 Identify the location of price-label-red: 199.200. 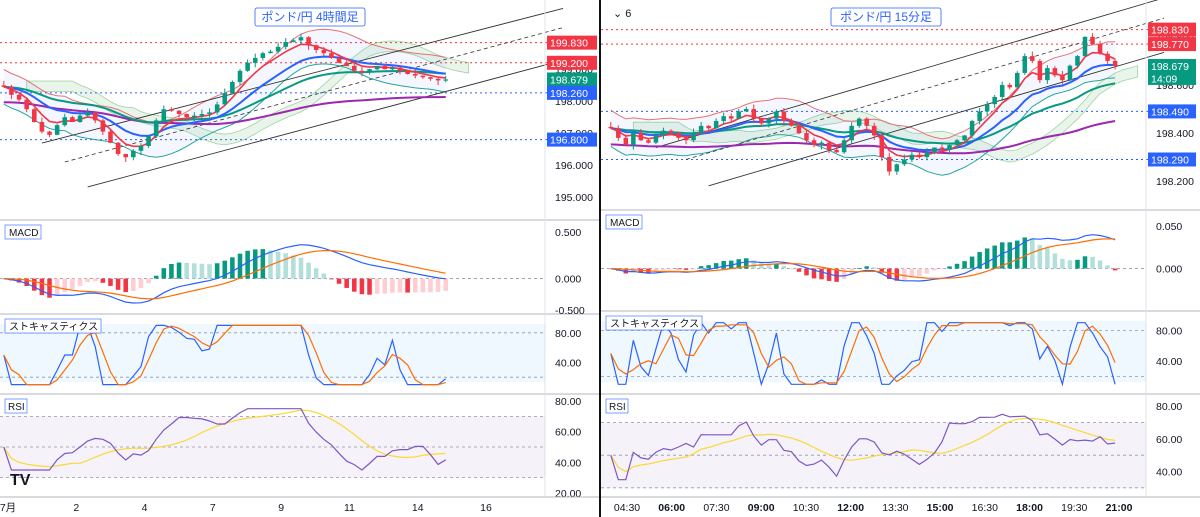
(569, 64).